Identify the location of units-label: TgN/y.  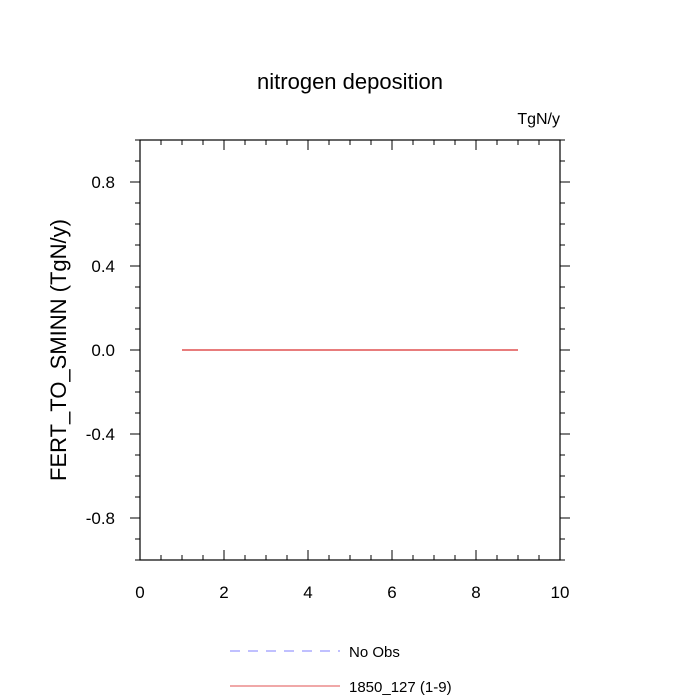
(538, 119).